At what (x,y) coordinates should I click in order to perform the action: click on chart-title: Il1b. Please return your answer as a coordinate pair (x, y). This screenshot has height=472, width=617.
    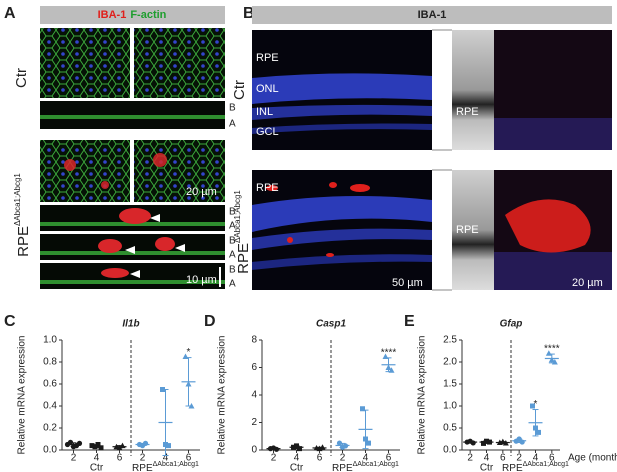
    Looking at the image, I should click on (130, 324).